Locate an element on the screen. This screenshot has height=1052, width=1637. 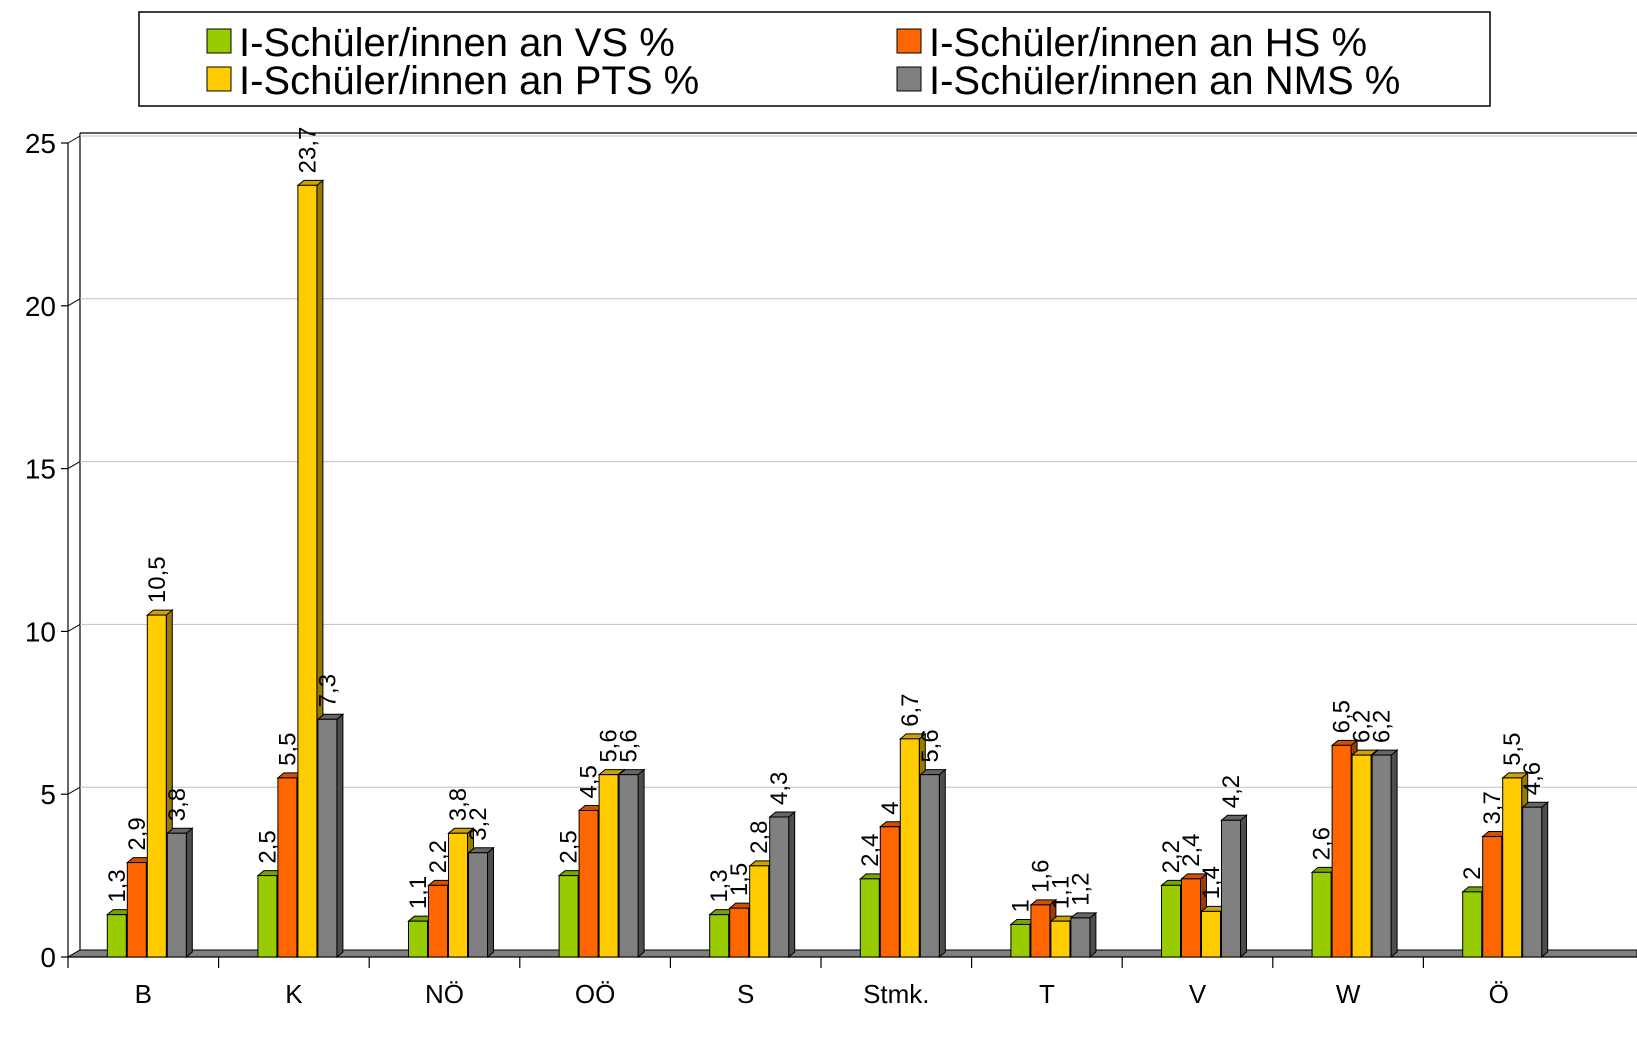
x-tick-label: NÖ is located at coordinates (444, 994).